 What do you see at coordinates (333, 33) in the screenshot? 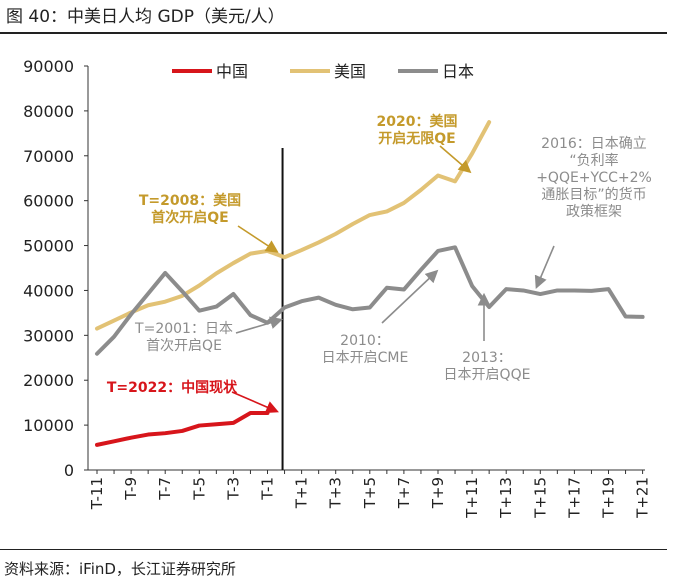
I see `top-rule` at bounding box center [333, 33].